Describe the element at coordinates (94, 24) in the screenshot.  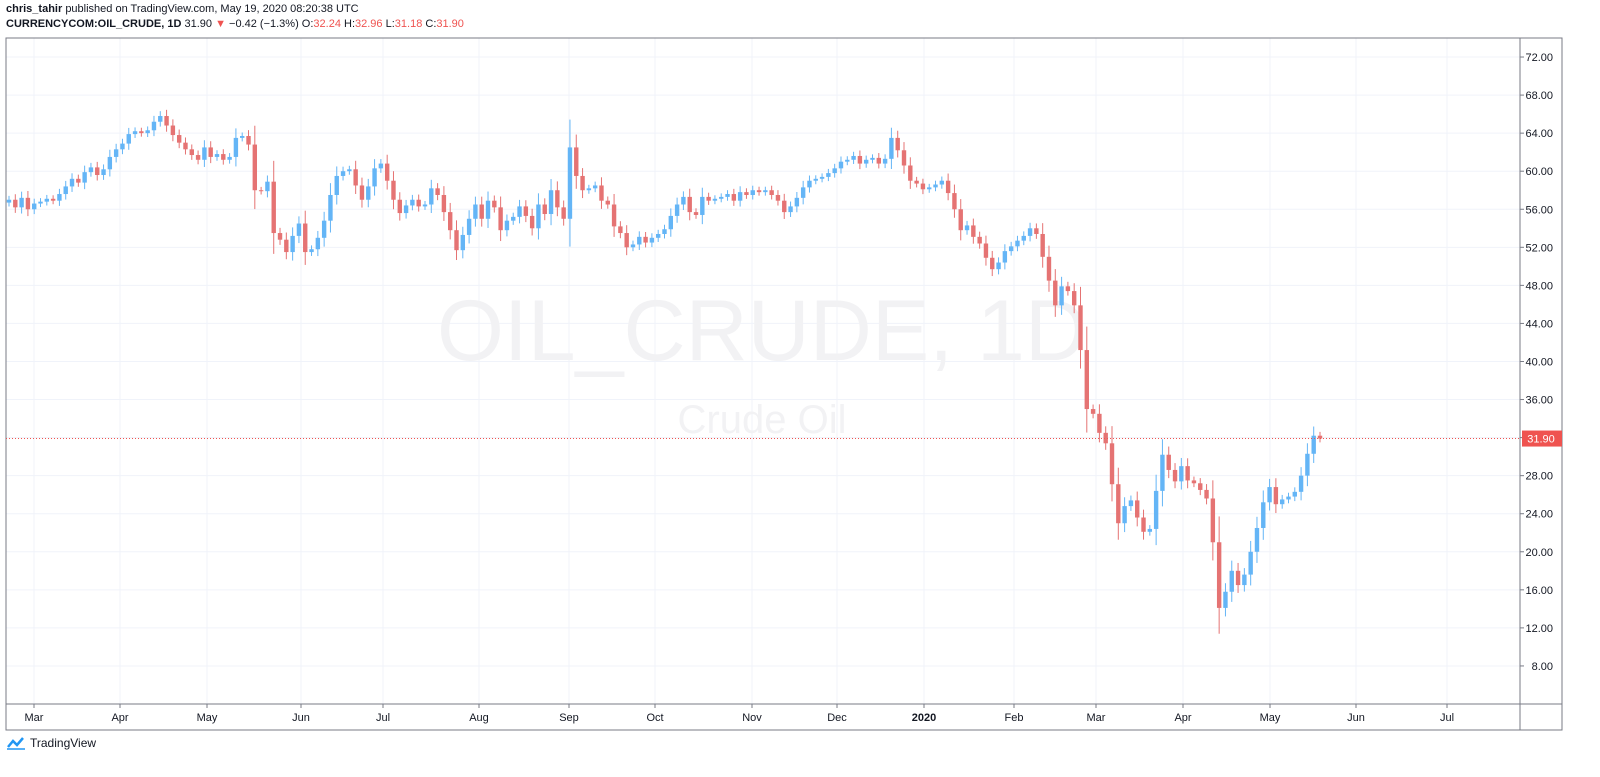
I see `symbol-name: CURRENCYCOM:OIL_CRUDE, 1D` at that location.